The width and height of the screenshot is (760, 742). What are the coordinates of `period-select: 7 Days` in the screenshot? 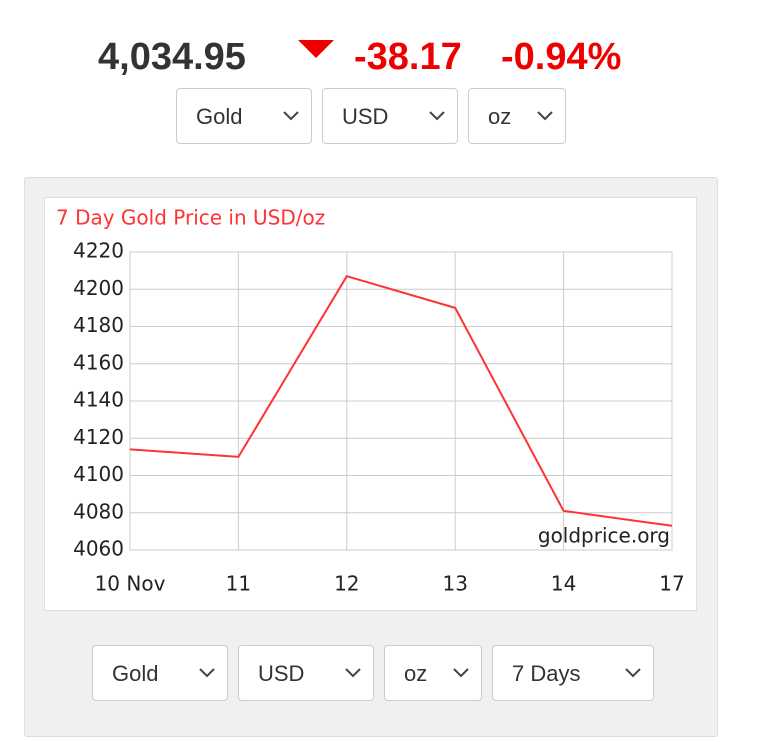 It's located at (573, 673).